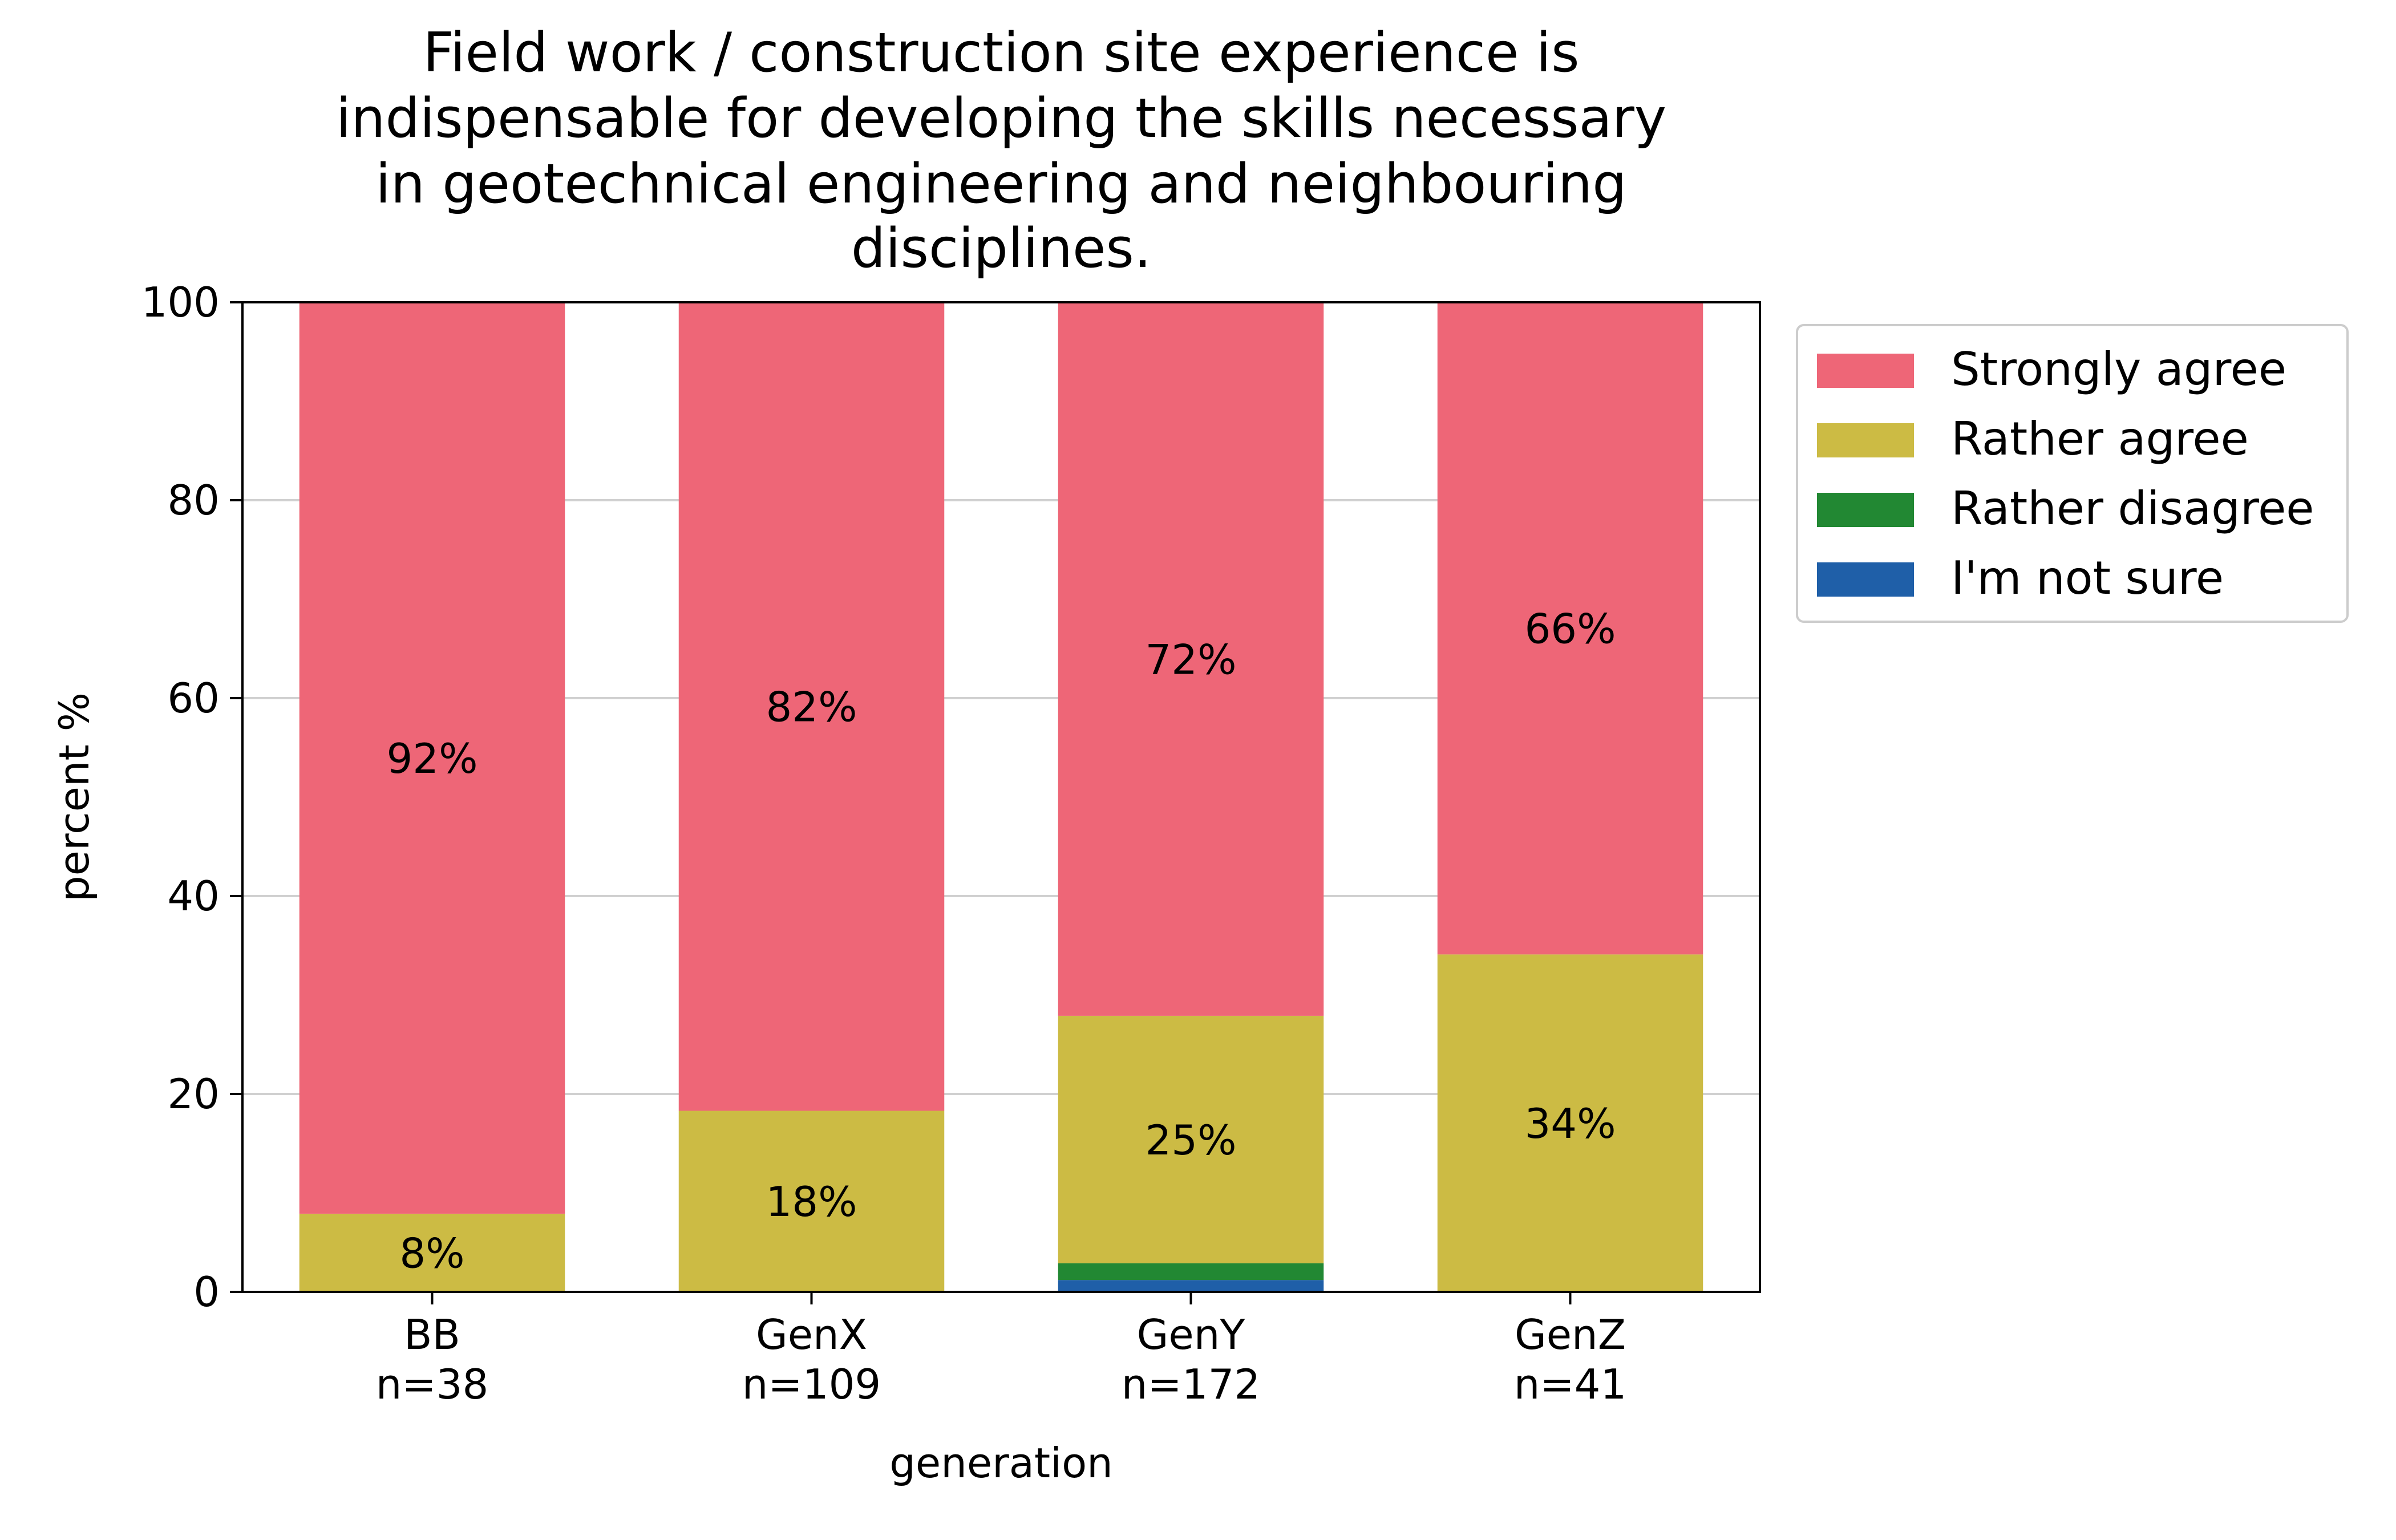  Describe the element at coordinates (811, 1335) in the screenshot. I see `x-tick-label: GenX` at that location.